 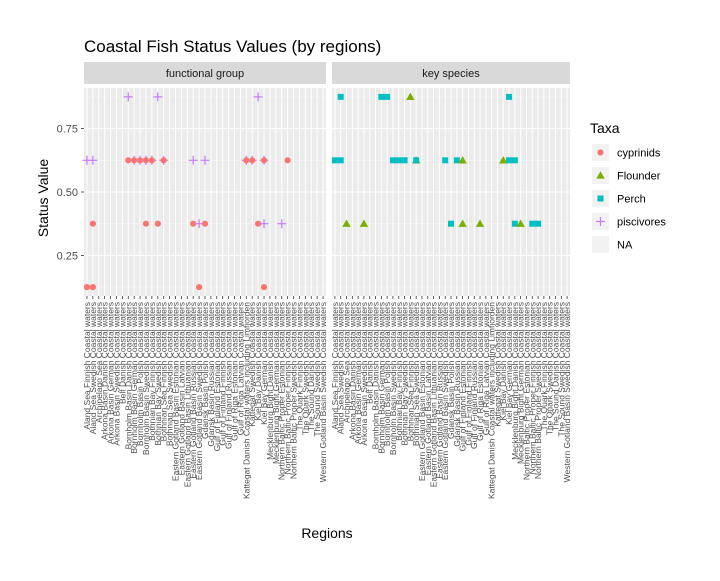 I want to click on facet-strip-label: key species, so click(x=451, y=74).